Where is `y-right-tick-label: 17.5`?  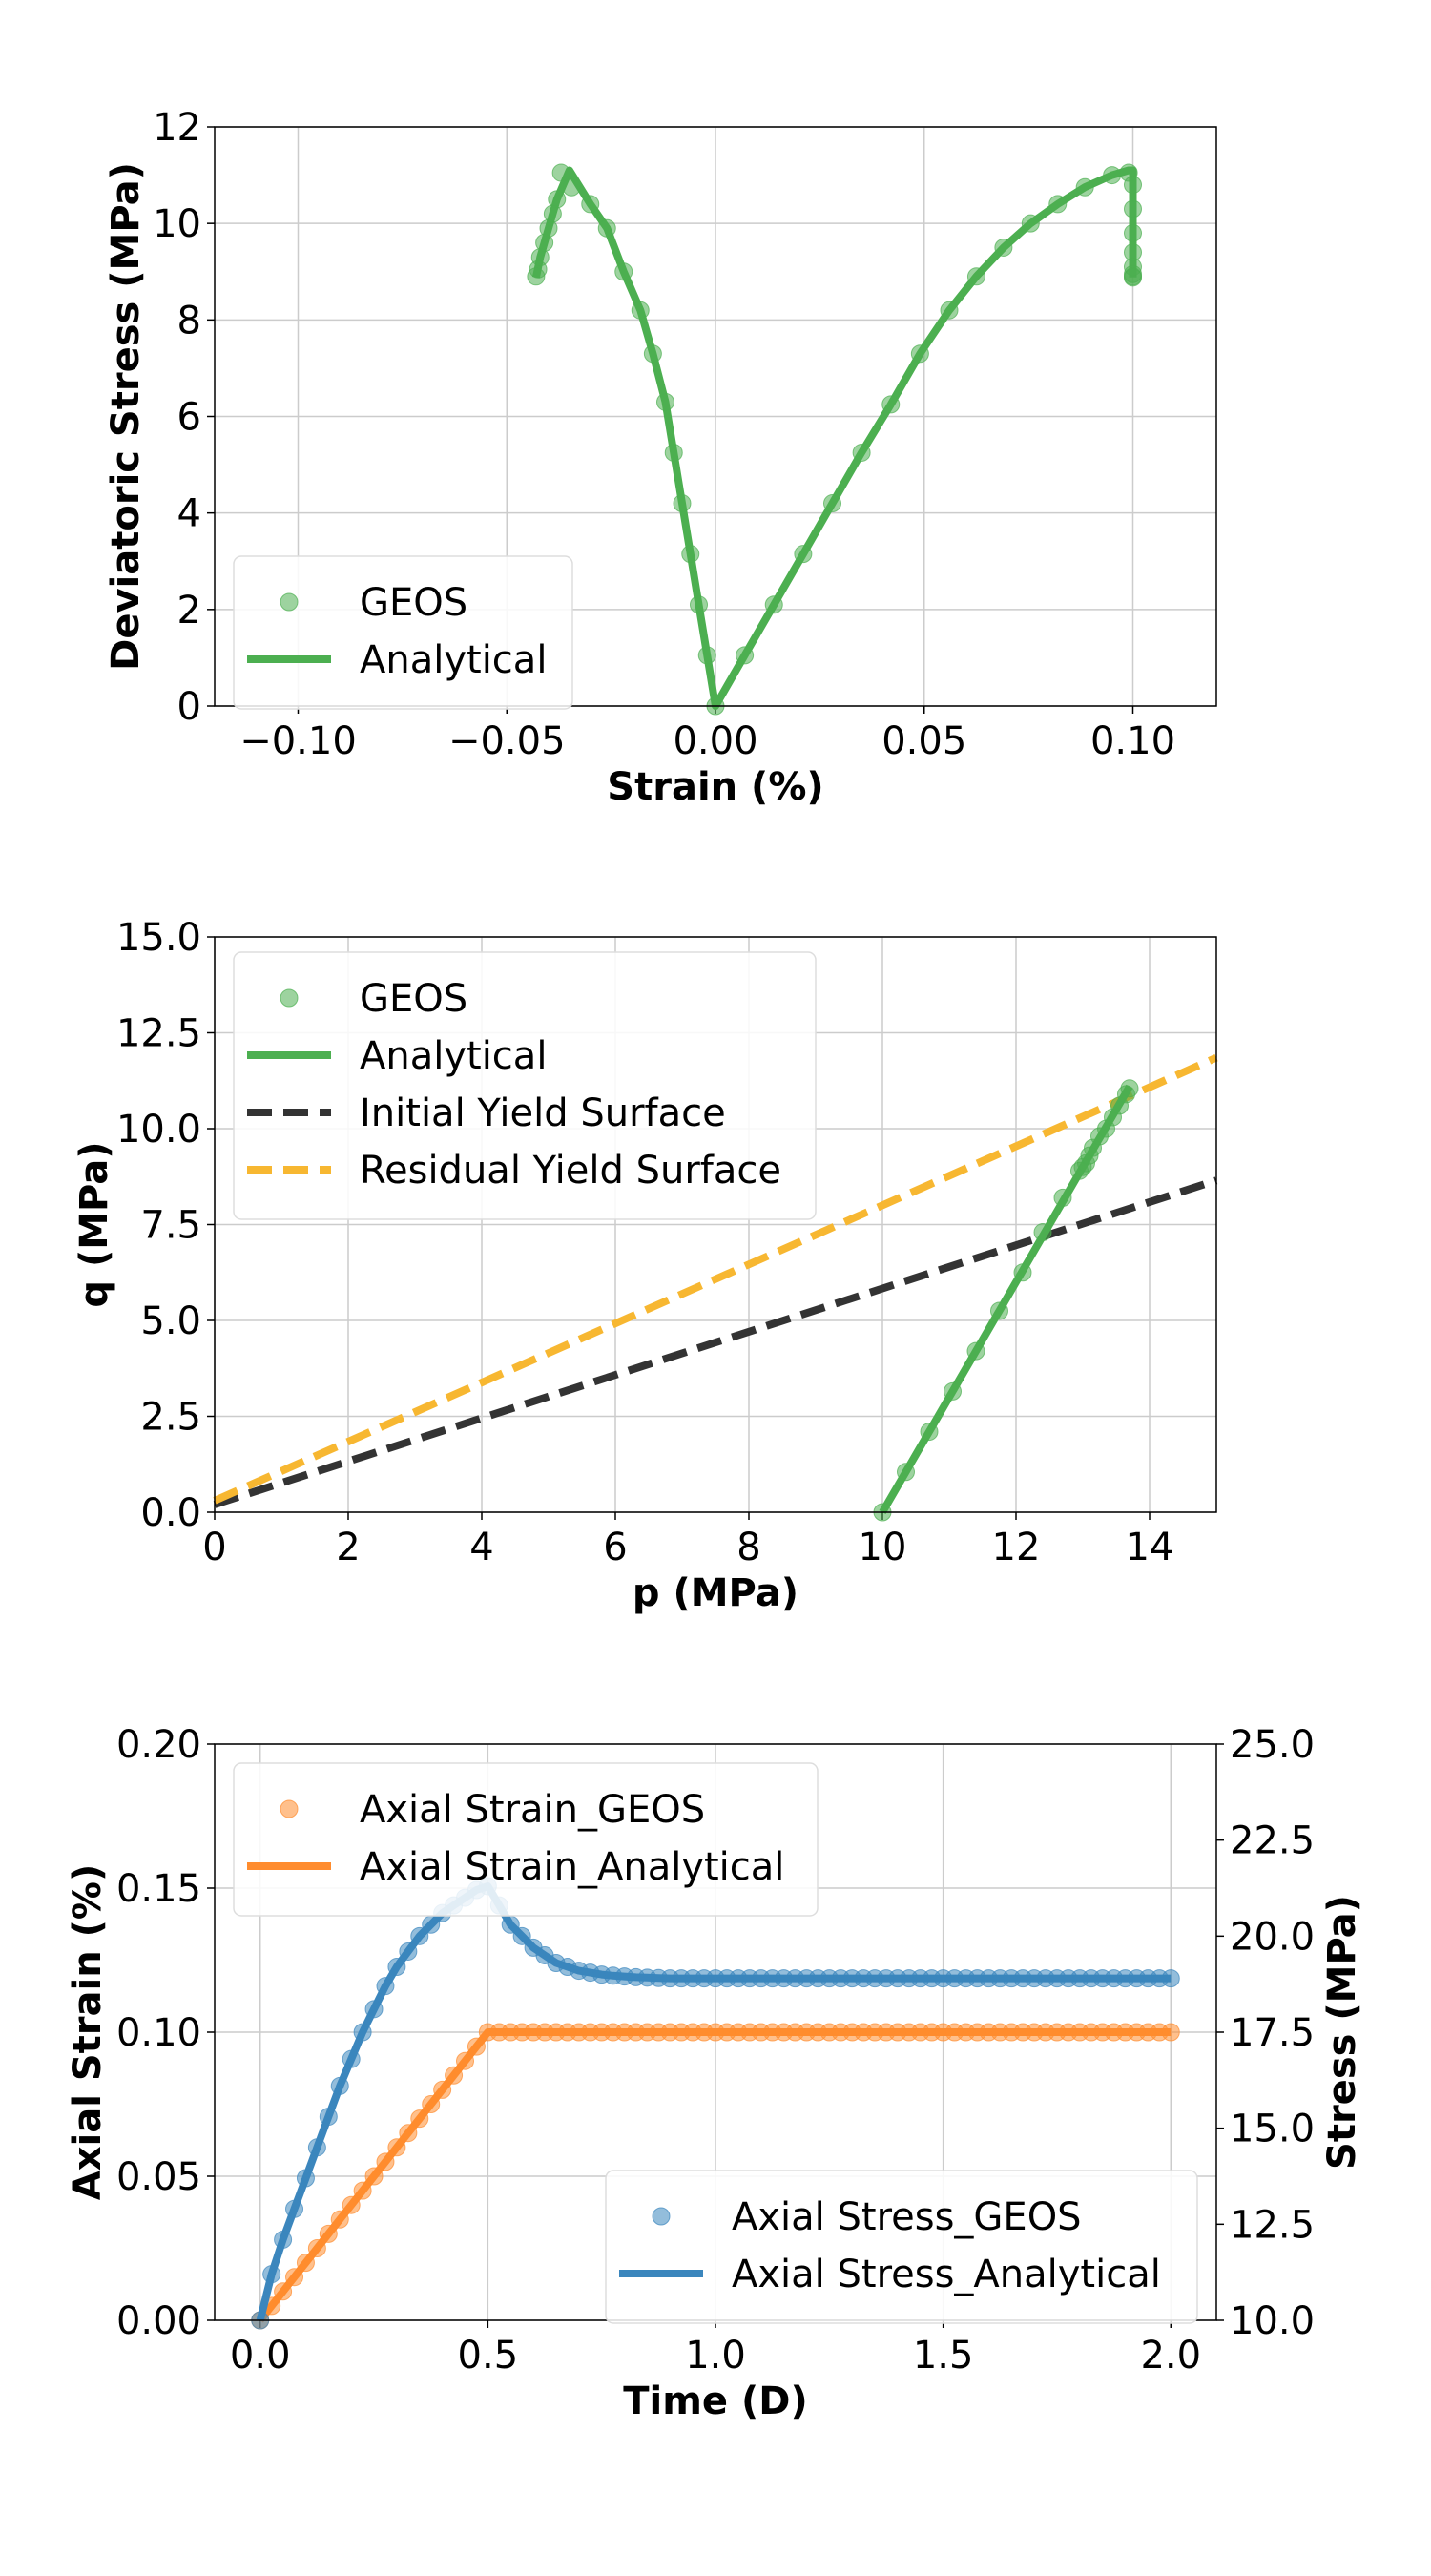
y-right-tick-label: 17.5 is located at coordinates (1272, 2033).